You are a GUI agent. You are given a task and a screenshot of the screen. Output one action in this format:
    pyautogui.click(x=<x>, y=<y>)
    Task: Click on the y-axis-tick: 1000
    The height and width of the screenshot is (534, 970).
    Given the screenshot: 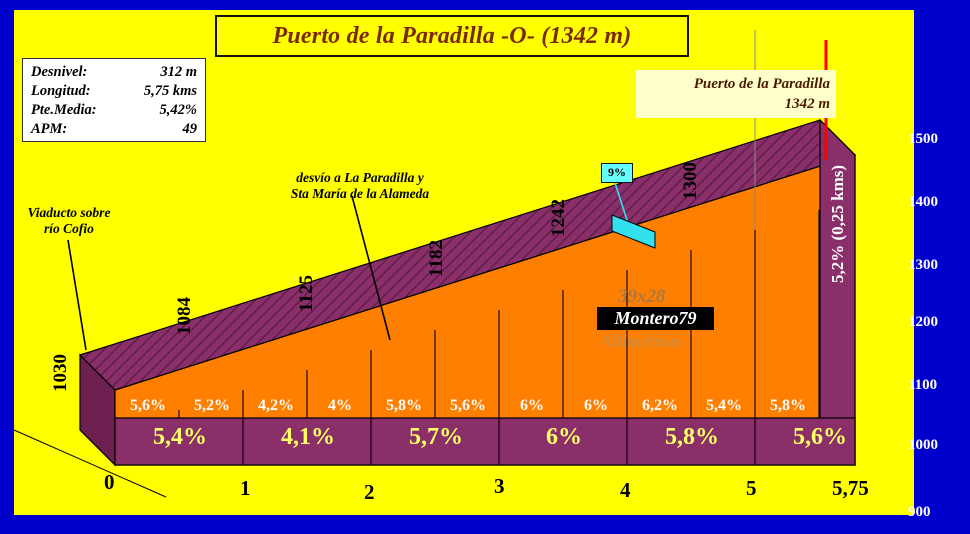 What is the action you would take?
    pyautogui.click(x=923, y=445)
    